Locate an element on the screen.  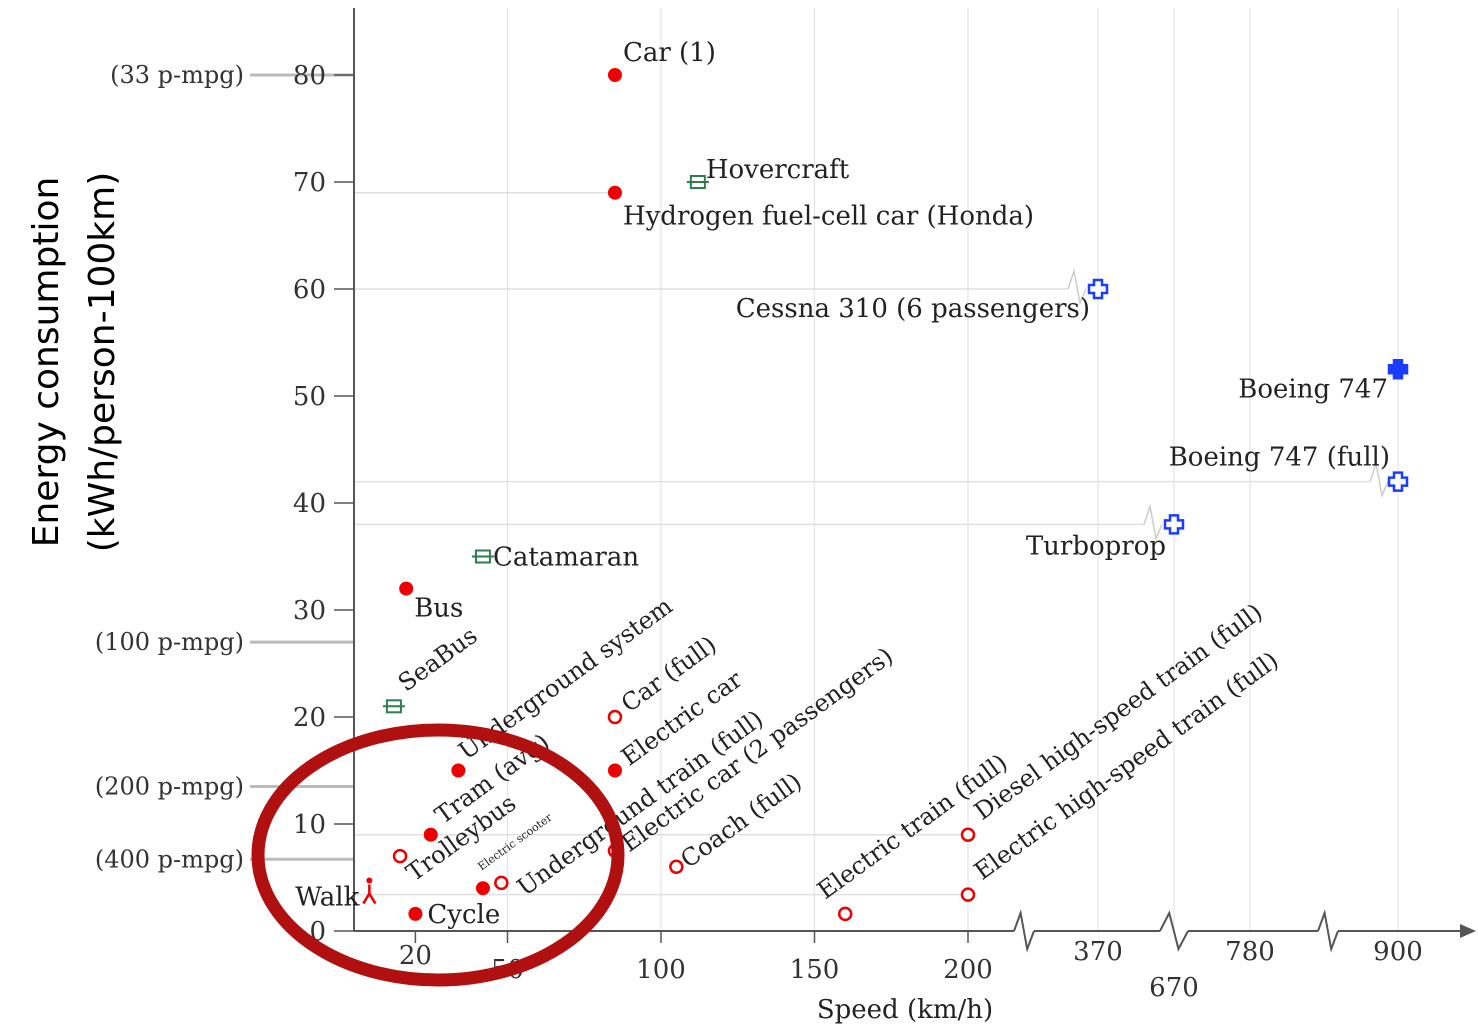
y-tick-label: 80 is located at coordinates (309, 76).